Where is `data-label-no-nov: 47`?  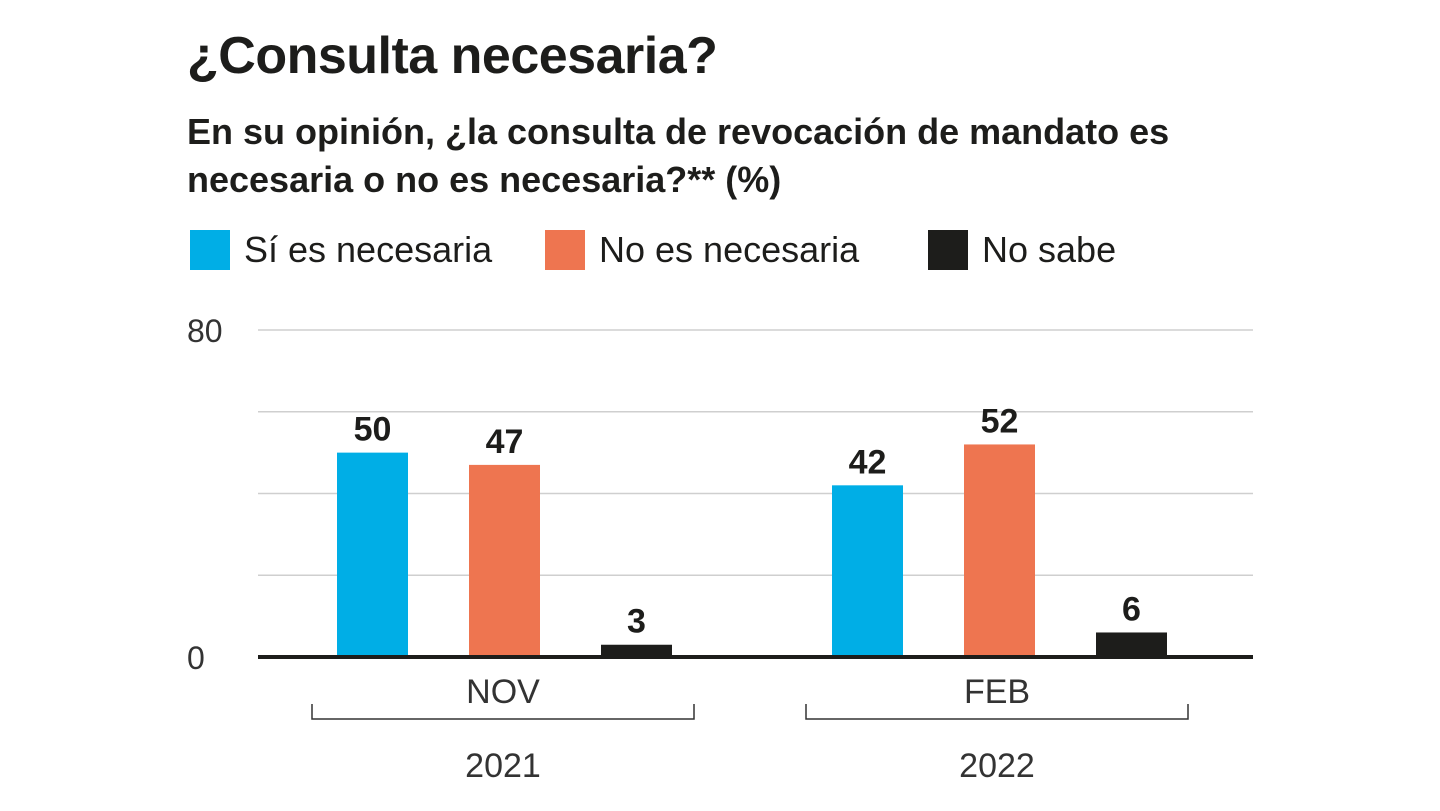
data-label-no-nov: 47 is located at coordinates (505, 442).